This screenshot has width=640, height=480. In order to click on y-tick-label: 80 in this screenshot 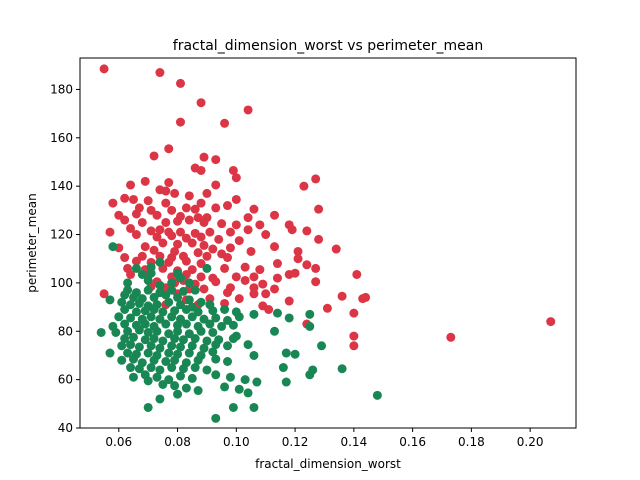, I will do `click(65, 331)`.